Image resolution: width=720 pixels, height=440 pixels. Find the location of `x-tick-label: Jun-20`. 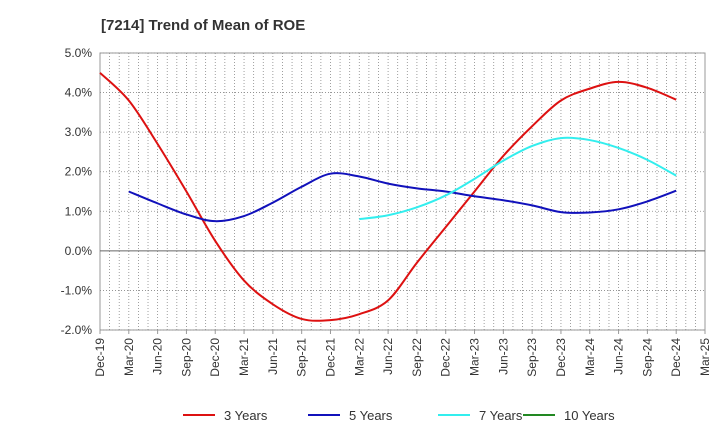

x-tick-label: Jun-20 is located at coordinates (158, 356).